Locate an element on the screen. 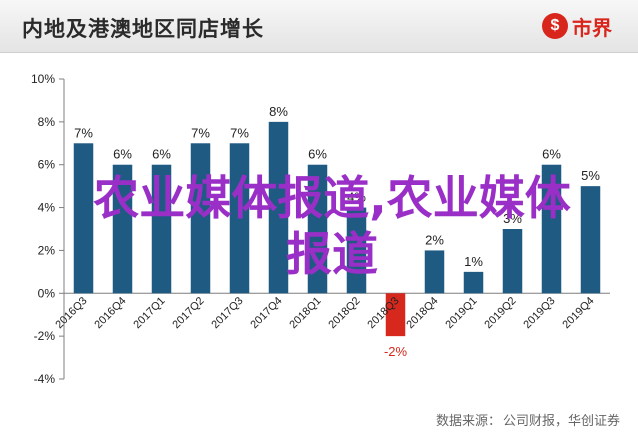 This screenshot has height=437, width=638. data-label: 4% is located at coordinates (356, 197).